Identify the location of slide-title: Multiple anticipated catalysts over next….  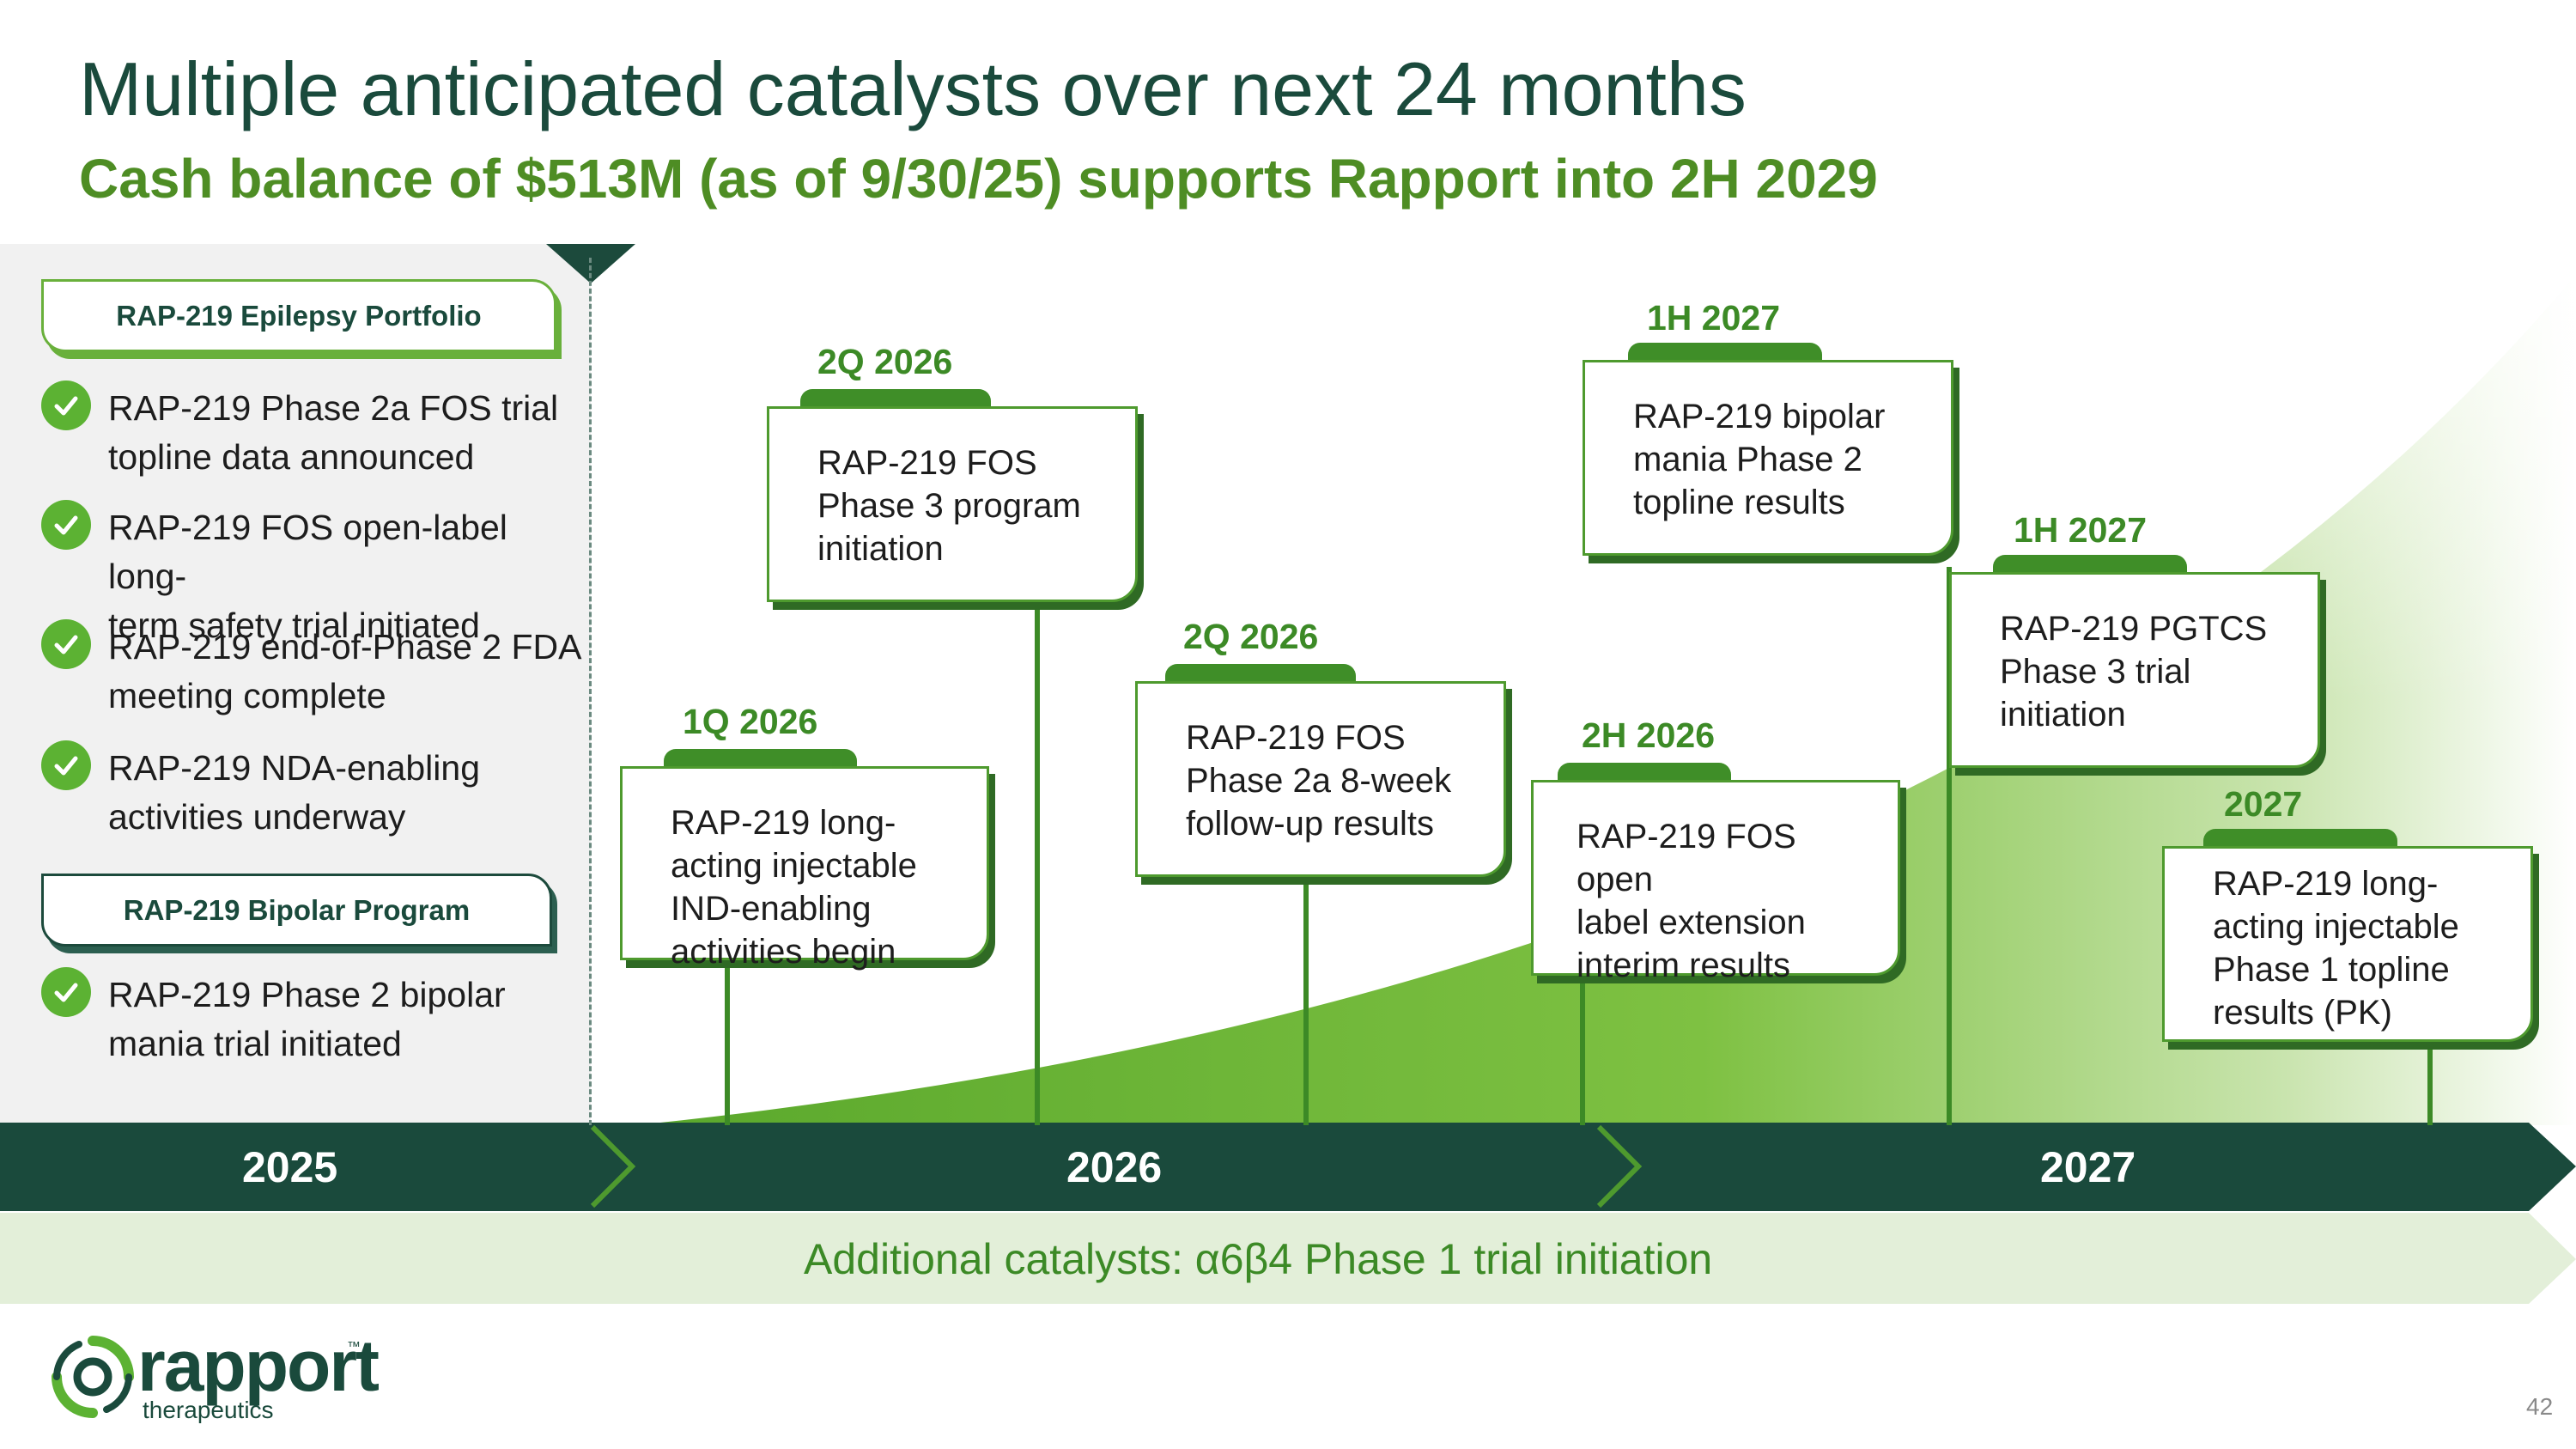
(913, 88).